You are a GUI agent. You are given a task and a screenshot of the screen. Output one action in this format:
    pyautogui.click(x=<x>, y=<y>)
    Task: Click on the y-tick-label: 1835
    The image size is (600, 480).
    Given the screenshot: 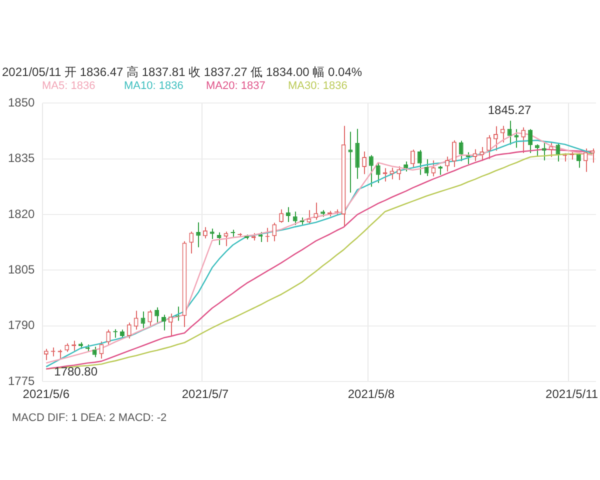 What is the action you would take?
    pyautogui.click(x=22, y=158)
    